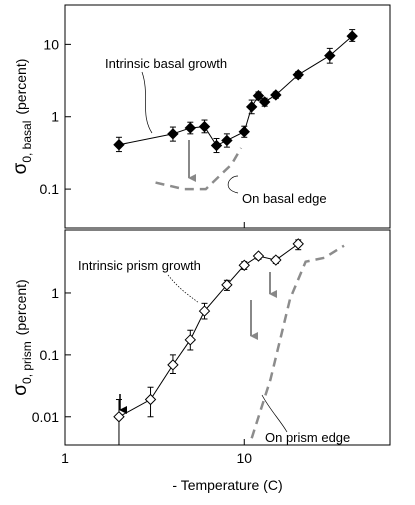 The image size is (415, 505). What do you see at coordinates (307, 437) in the screenshot?
I see `annotation: On prism edge` at bounding box center [307, 437].